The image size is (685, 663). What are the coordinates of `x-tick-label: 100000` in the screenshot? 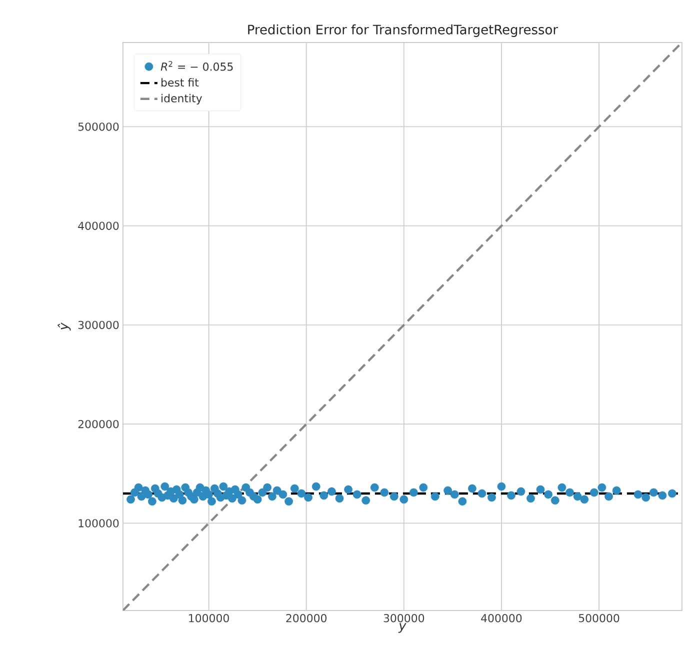 It's located at (209, 618).